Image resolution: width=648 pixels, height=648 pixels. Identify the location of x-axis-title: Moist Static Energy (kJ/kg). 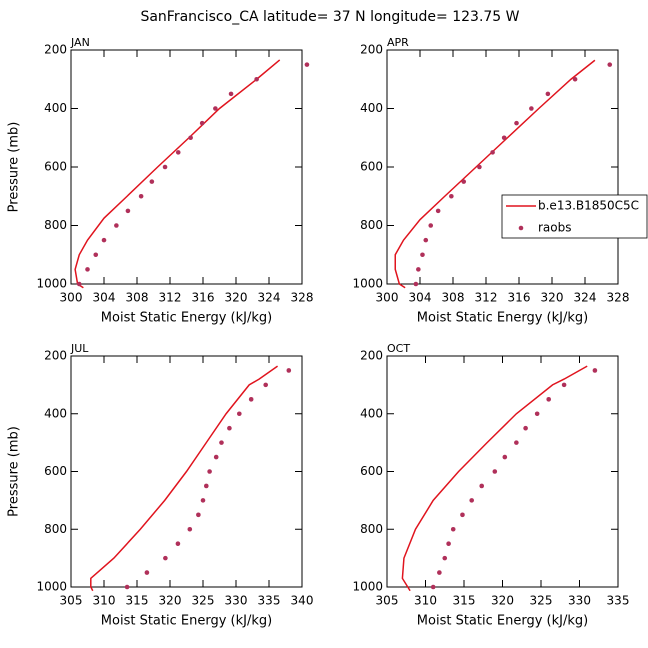
(186, 621).